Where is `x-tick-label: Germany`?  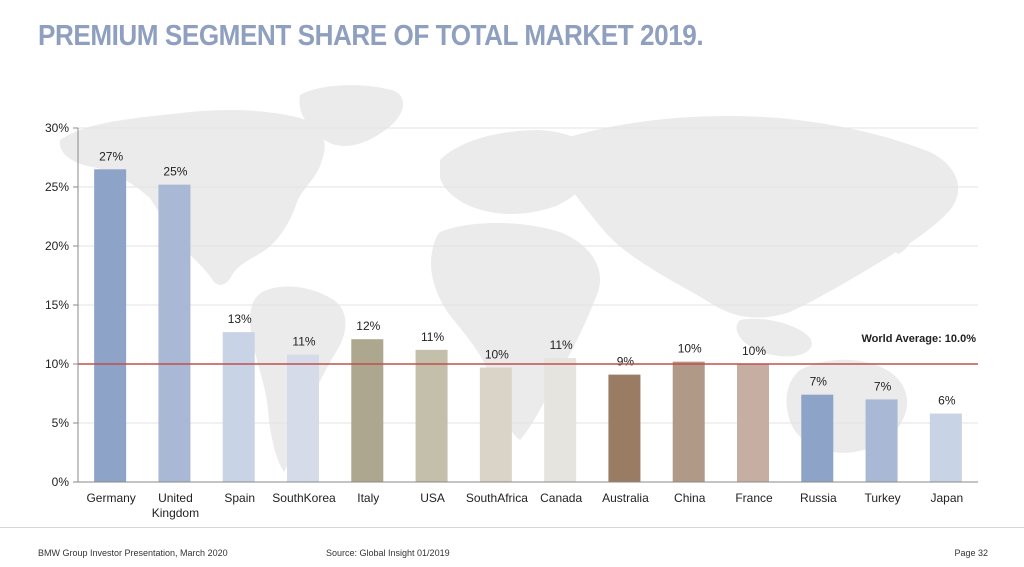
x-tick-label: Germany is located at coordinates (110, 498).